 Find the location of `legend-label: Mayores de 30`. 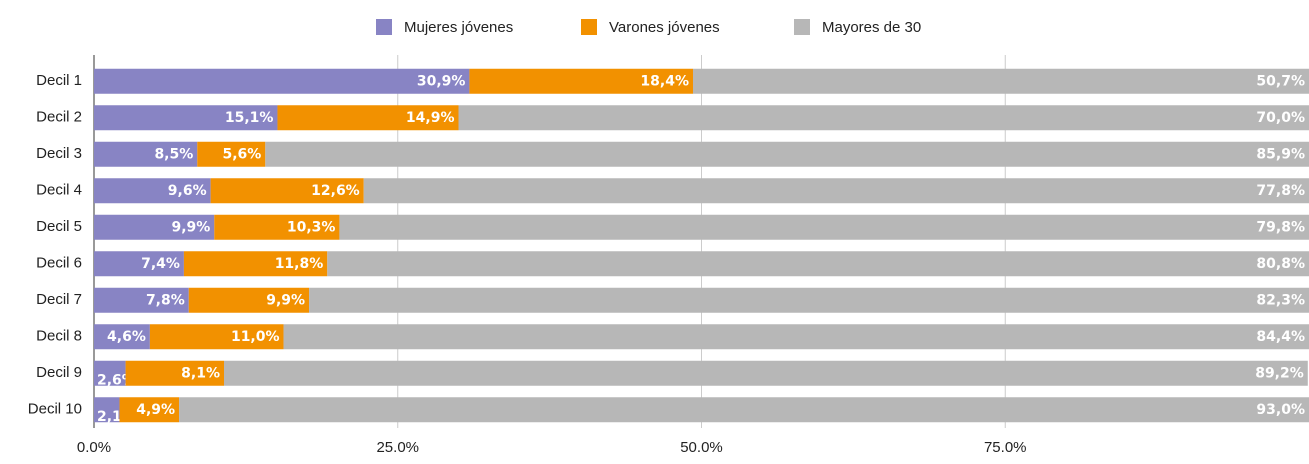

legend-label: Mayores de 30 is located at coordinates (871, 27).